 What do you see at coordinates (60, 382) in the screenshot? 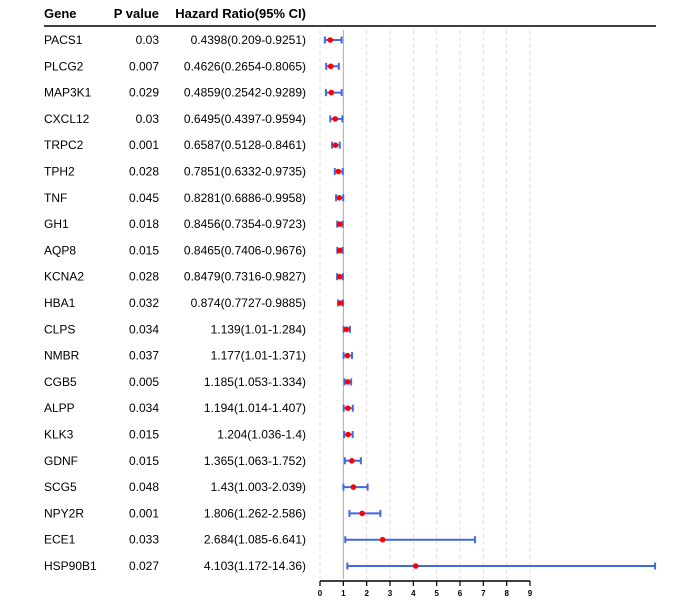
I see `gene-label: CGB5` at bounding box center [60, 382].